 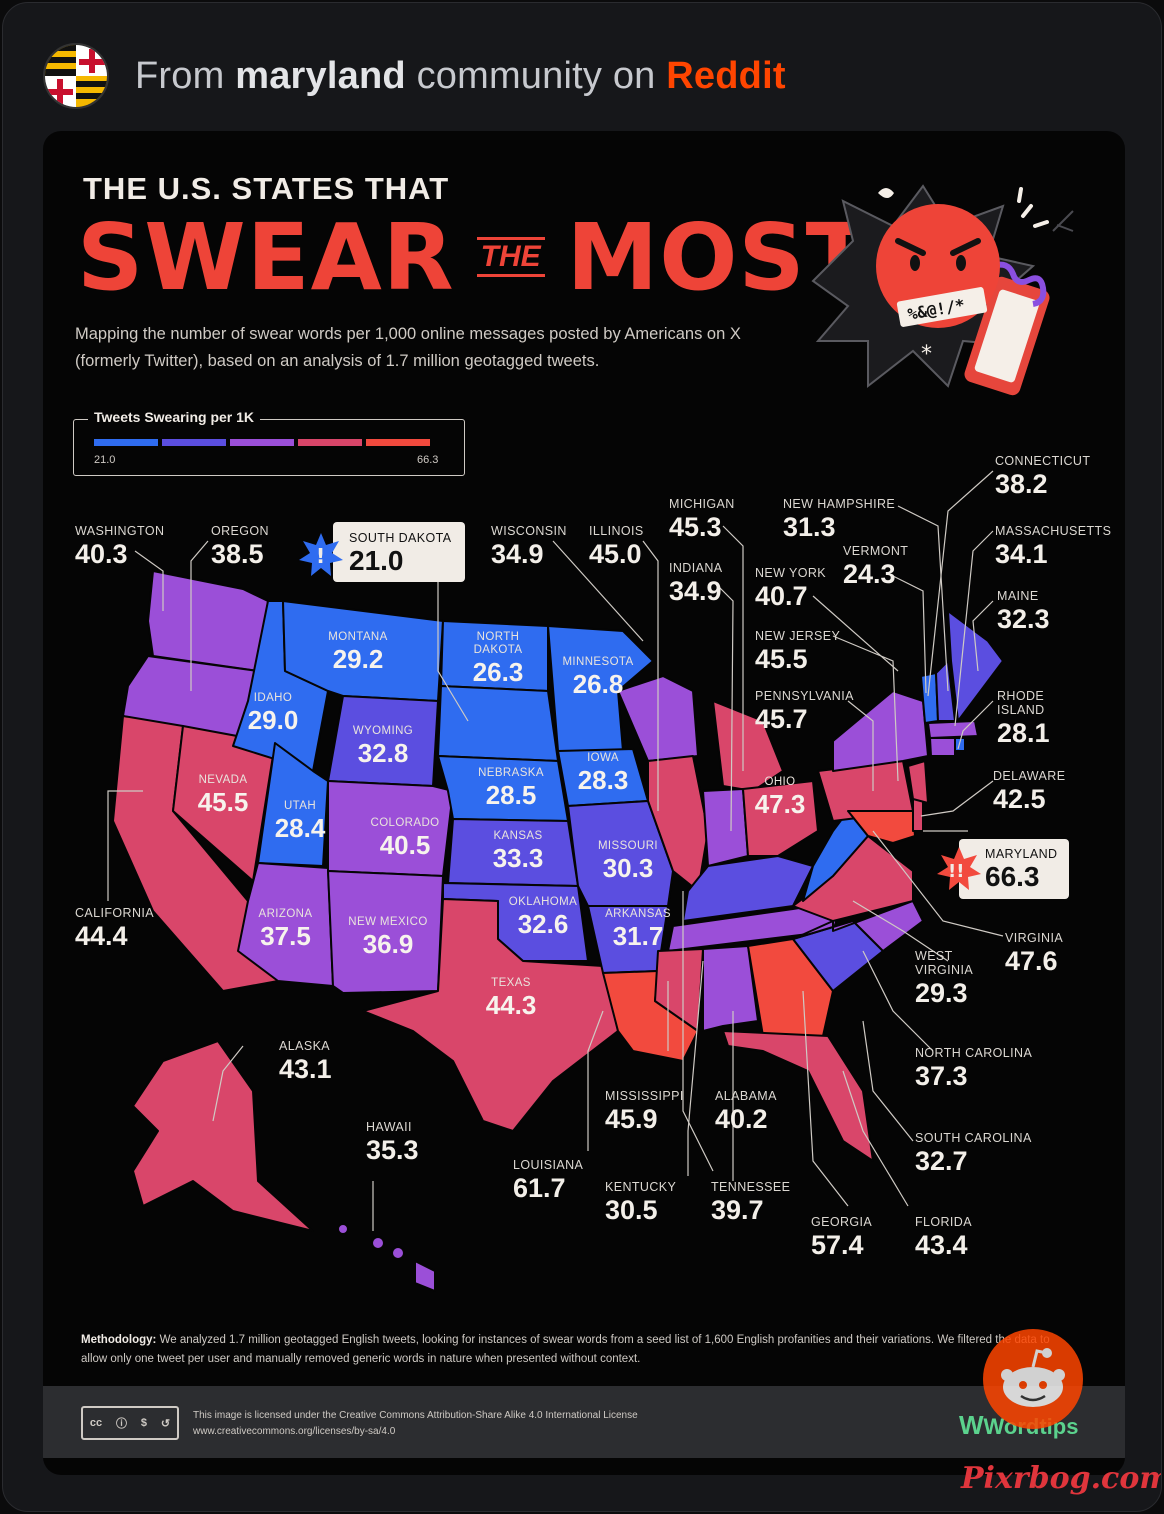 I want to click on label-washington: WASHINGTON 40.3, so click(x=120, y=546).